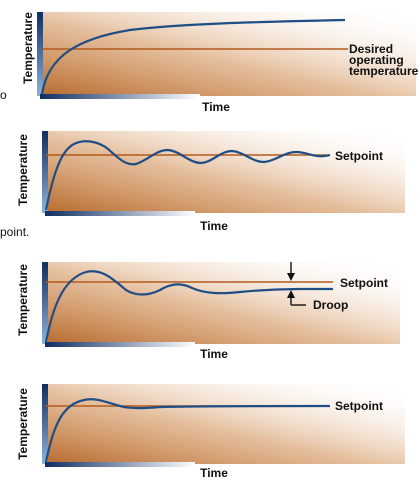 This screenshot has width=419, height=480. I want to click on panel-4-response-curve, so click(187, 430).